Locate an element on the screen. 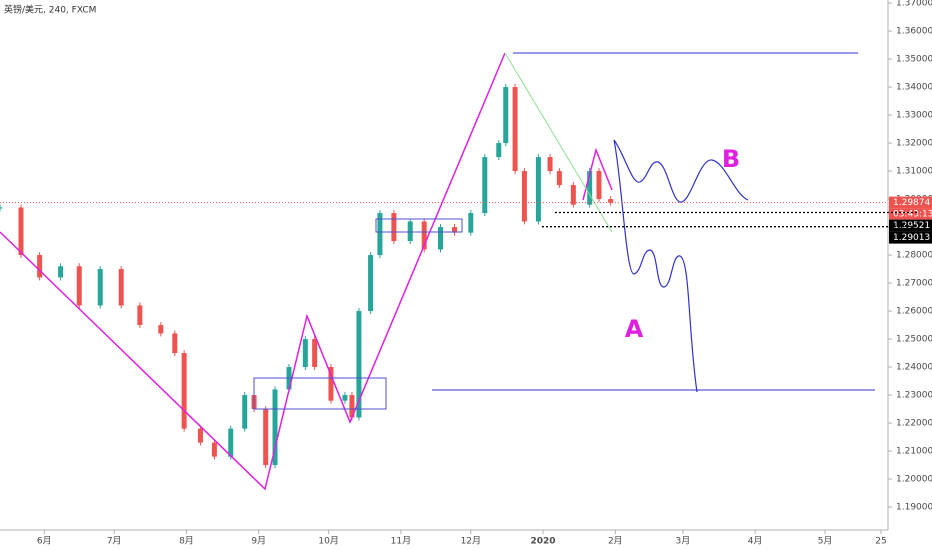  y-tick-label: 1.35000 is located at coordinates (914, 60).